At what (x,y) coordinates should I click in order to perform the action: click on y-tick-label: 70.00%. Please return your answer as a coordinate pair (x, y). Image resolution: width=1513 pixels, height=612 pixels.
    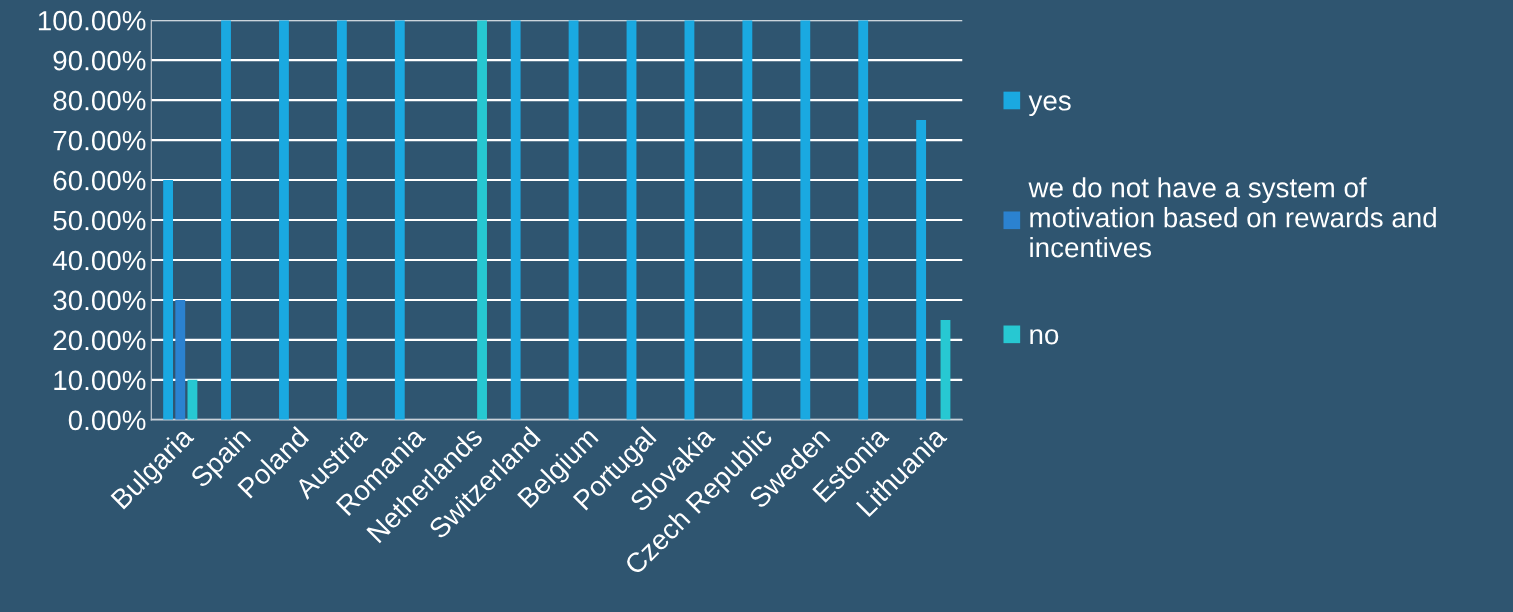
    Looking at the image, I should click on (99, 140).